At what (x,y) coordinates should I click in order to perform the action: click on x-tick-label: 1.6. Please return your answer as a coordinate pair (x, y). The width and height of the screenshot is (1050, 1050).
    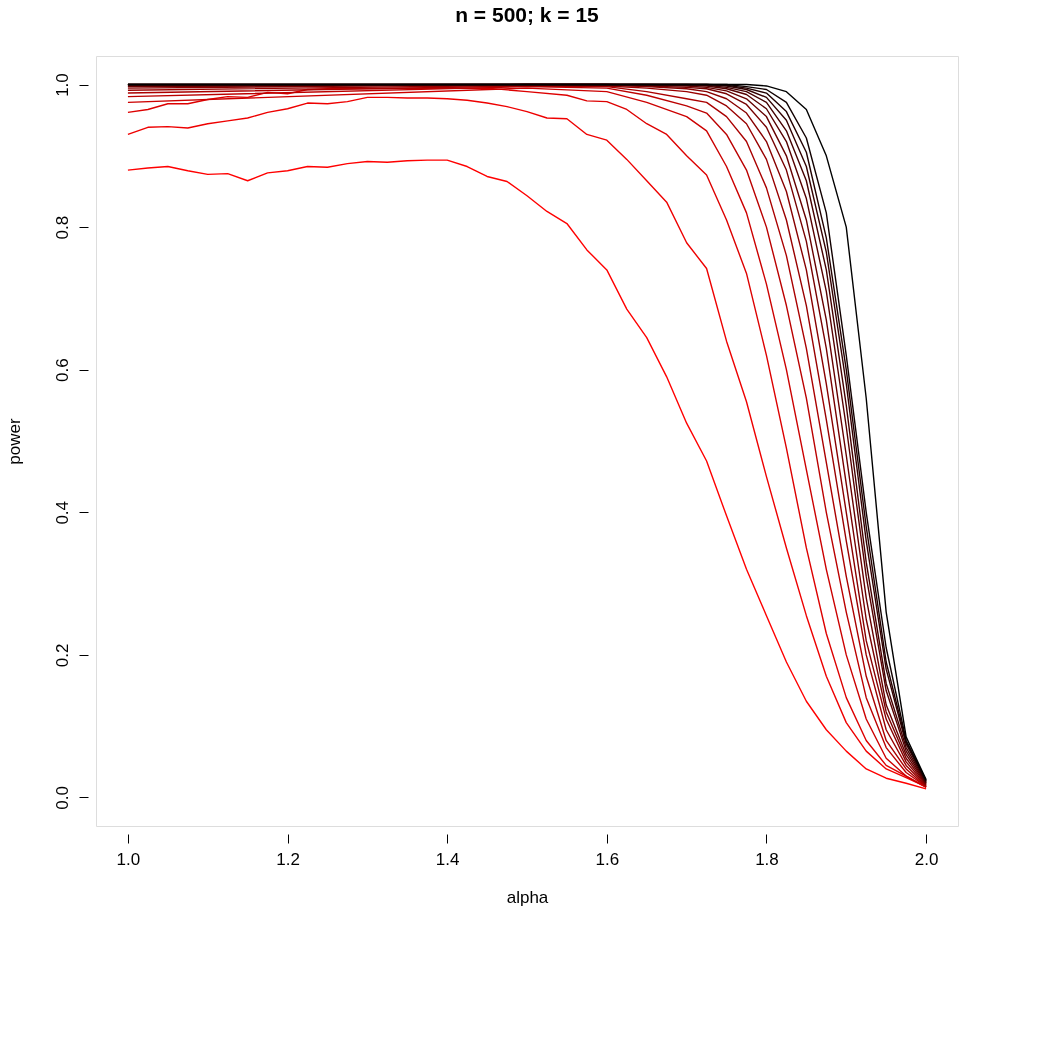
    Looking at the image, I should click on (607, 859).